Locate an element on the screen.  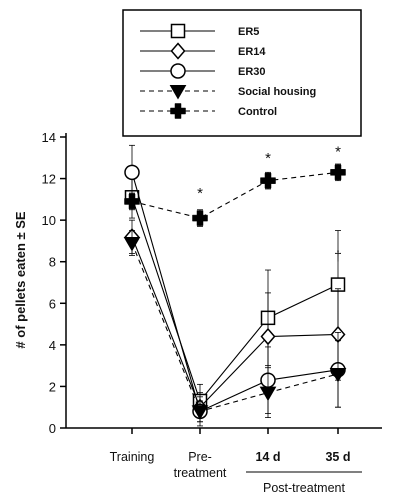
legend: ER5 ER14 ER30 Social housing Control is located at coordinates (242, 73).